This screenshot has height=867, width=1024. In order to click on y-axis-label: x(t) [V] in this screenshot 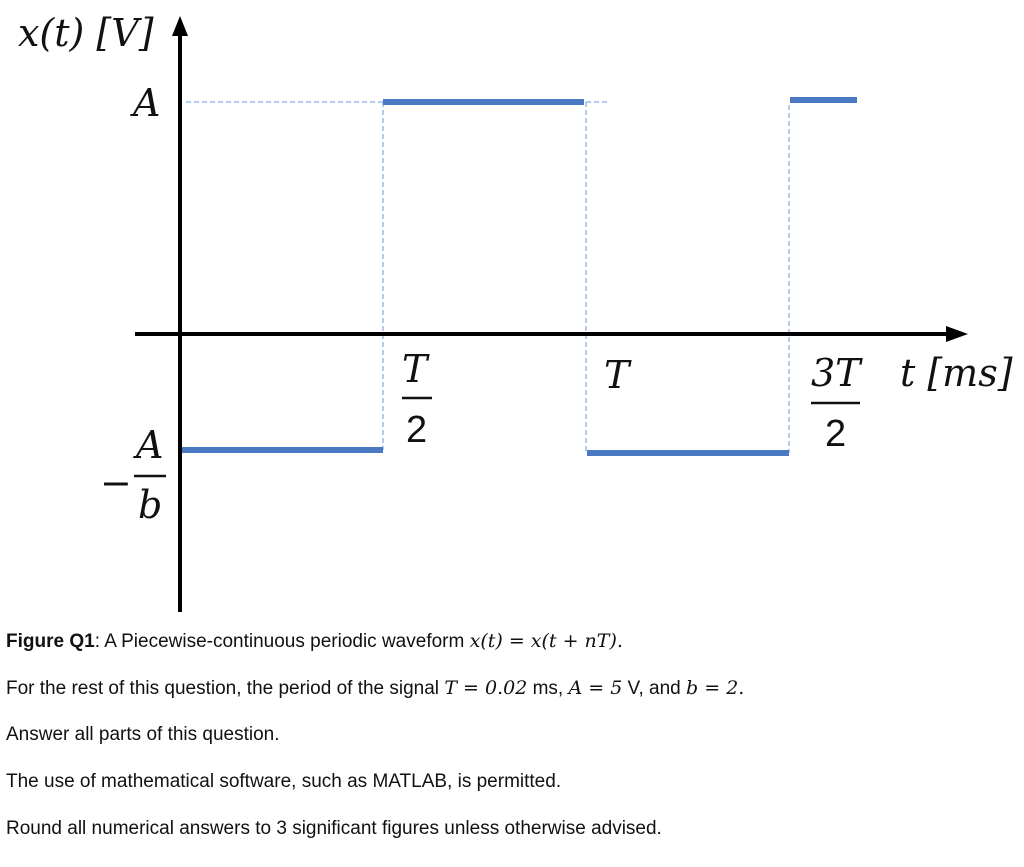, I will do `click(86, 33)`.